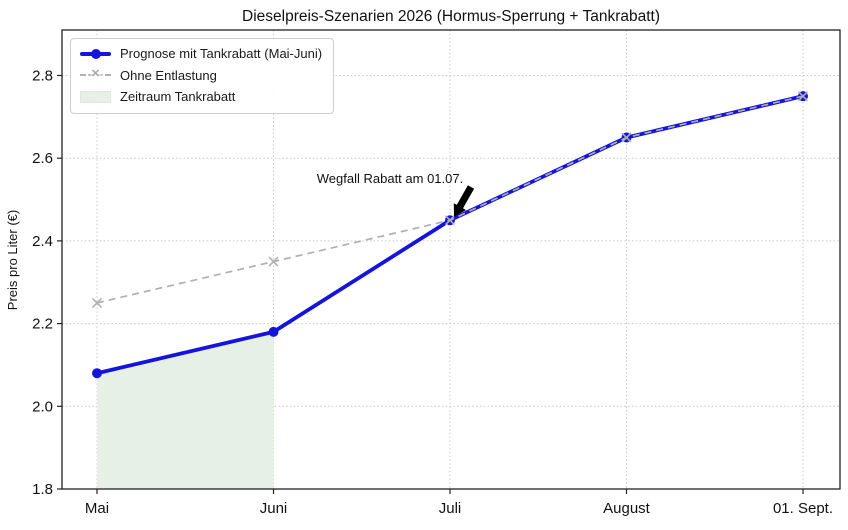 This screenshot has width=848, height=530. I want to click on legend-label-zeitraum: Zeitraum Tankrabatt, so click(178, 97).